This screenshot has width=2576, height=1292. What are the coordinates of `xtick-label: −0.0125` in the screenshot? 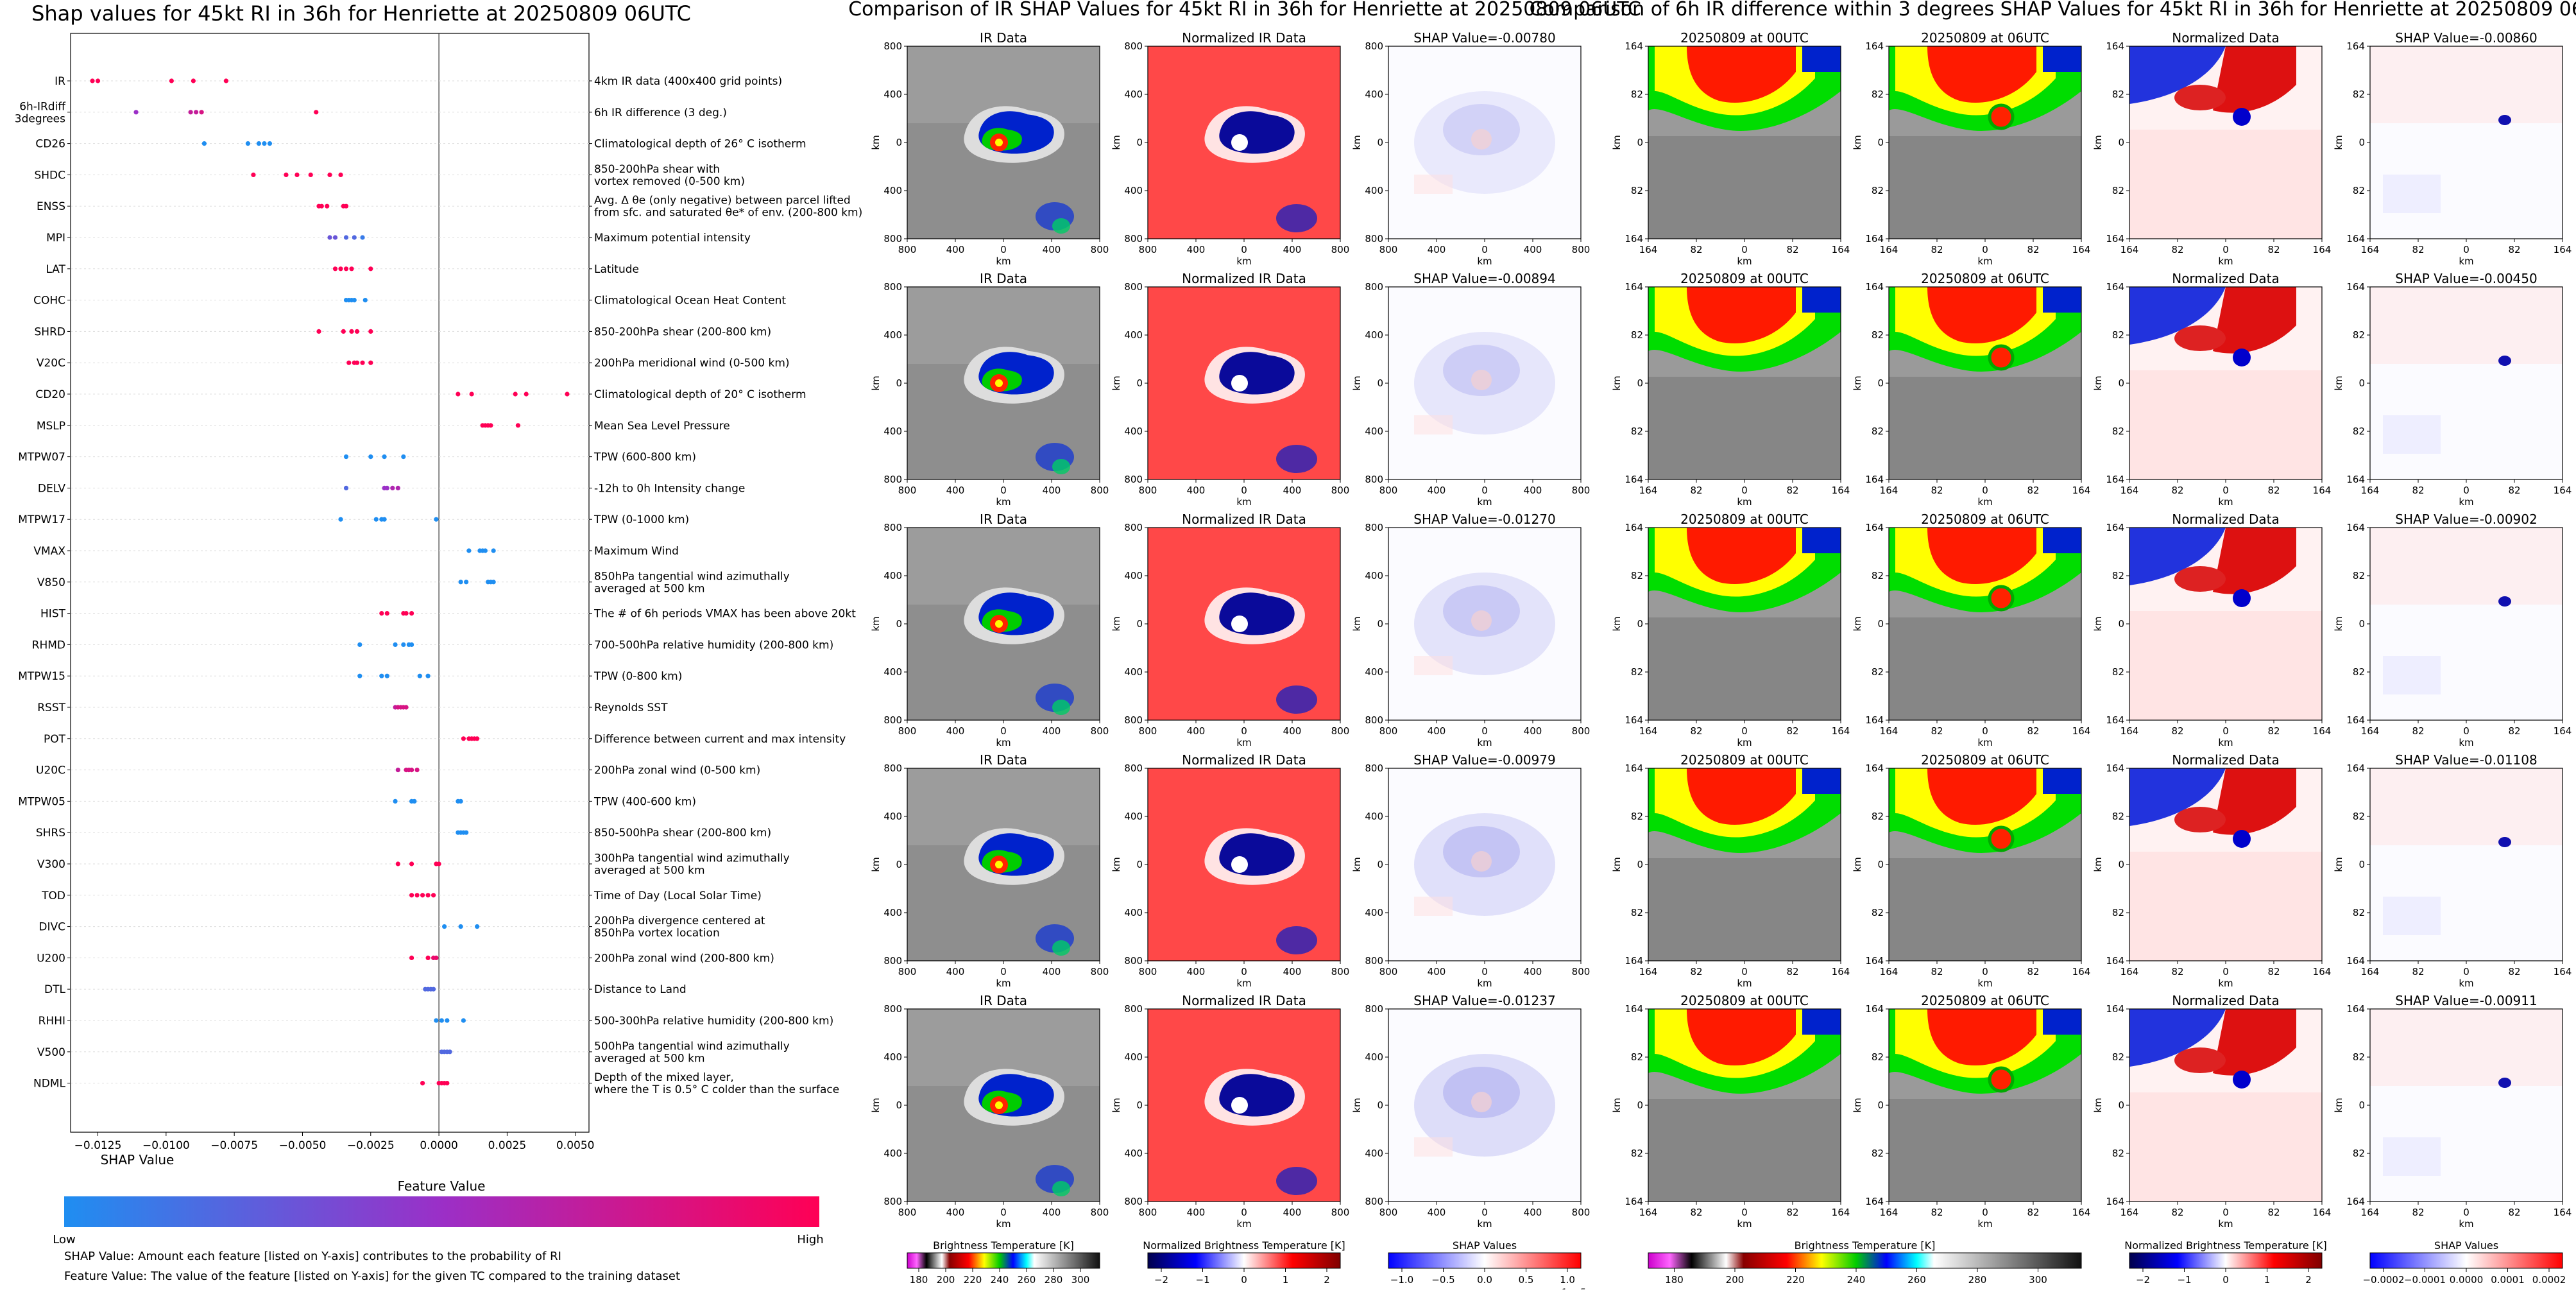 It's located at (98, 1145).